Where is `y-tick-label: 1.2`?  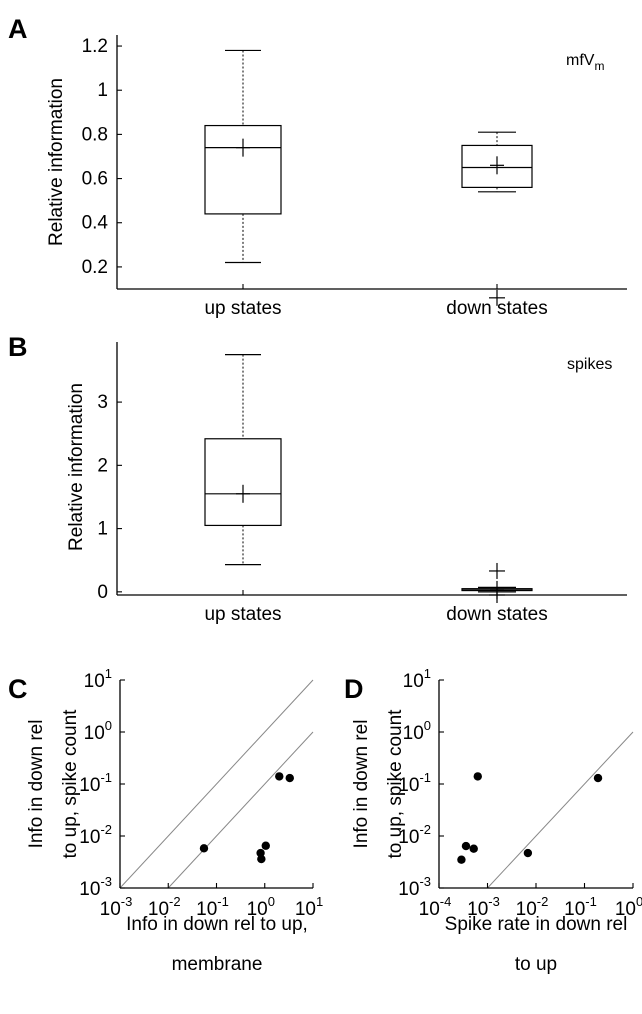
y-tick-label: 1.2 is located at coordinates (95, 46).